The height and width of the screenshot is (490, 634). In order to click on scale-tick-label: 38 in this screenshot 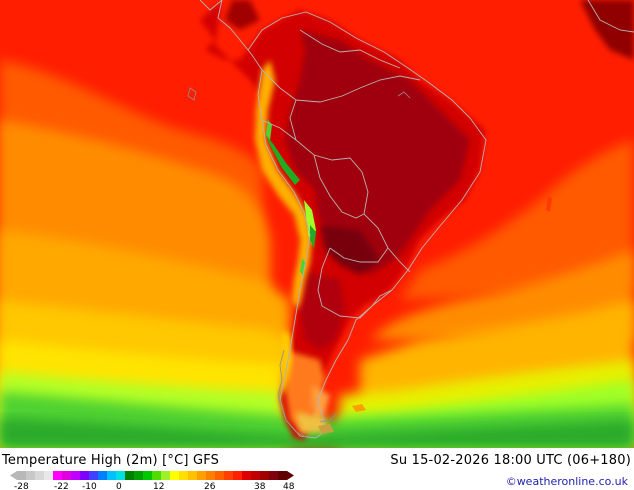, I will do `click(260, 486)`.